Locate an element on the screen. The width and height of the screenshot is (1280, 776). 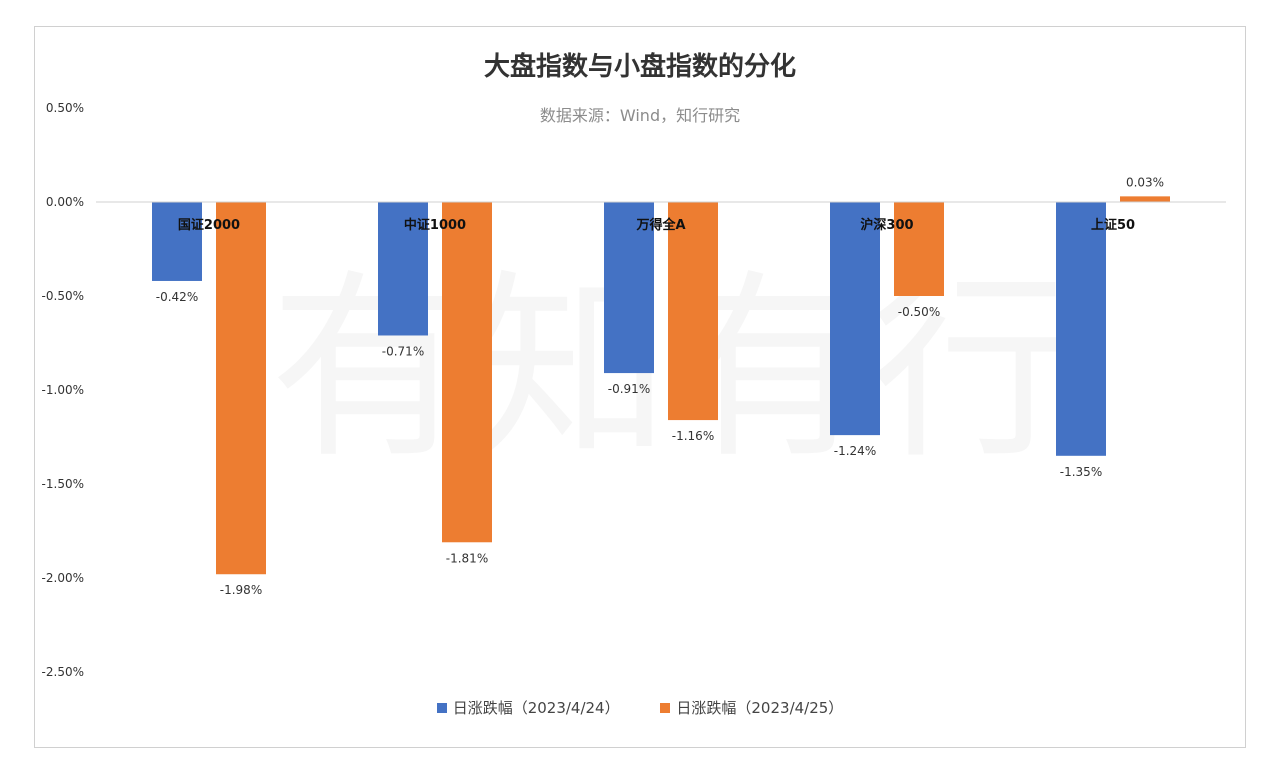
y-tick-label: 0.50% is located at coordinates (65, 108).